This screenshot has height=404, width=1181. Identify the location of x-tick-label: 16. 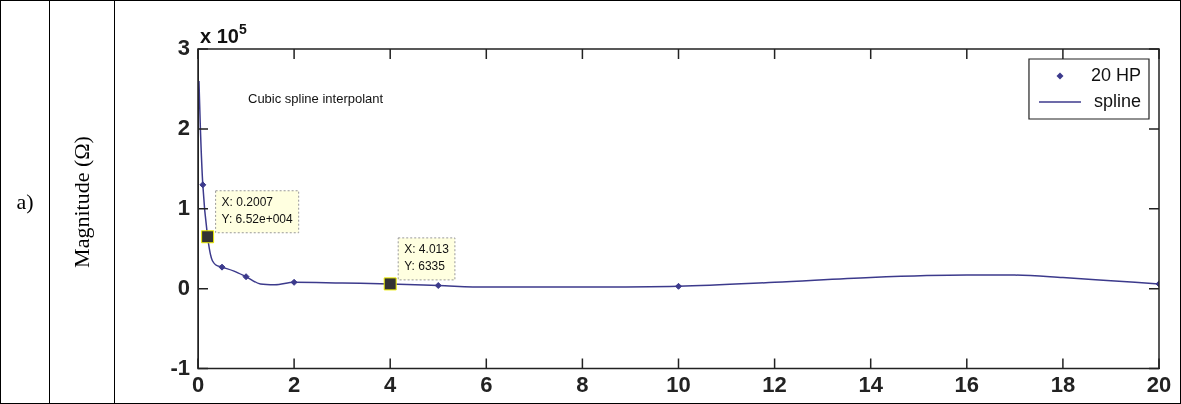
(967, 384).